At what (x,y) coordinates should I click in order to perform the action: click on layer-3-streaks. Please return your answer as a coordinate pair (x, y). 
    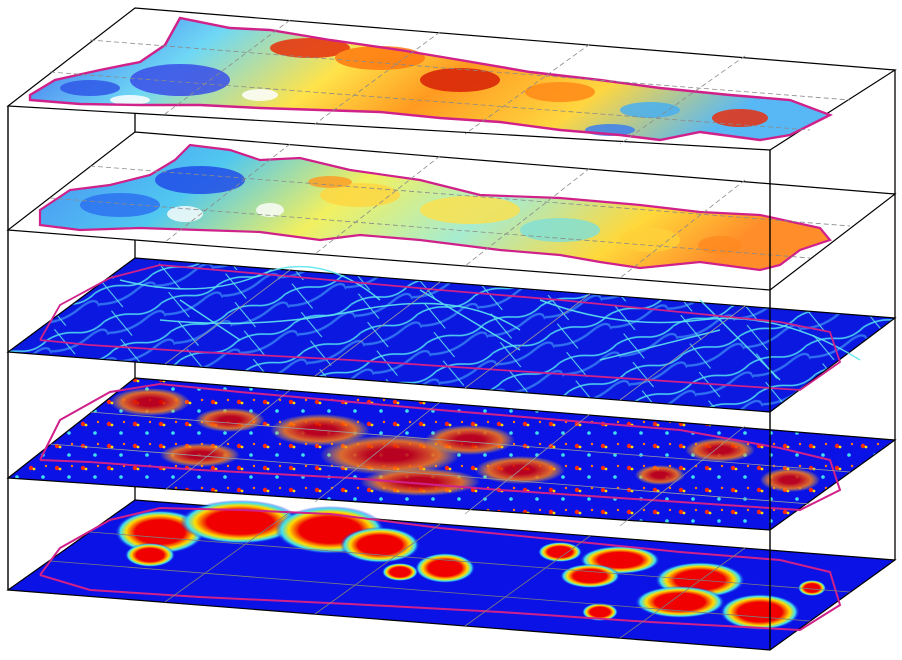
    Looking at the image, I should click on (490, 323).